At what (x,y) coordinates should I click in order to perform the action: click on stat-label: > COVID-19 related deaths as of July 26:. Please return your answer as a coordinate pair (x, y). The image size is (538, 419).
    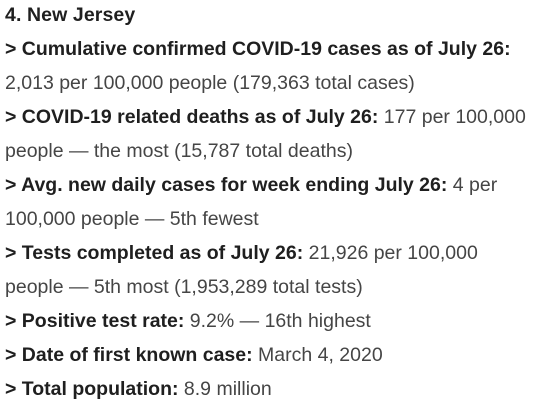
    Looking at the image, I should click on (192, 117).